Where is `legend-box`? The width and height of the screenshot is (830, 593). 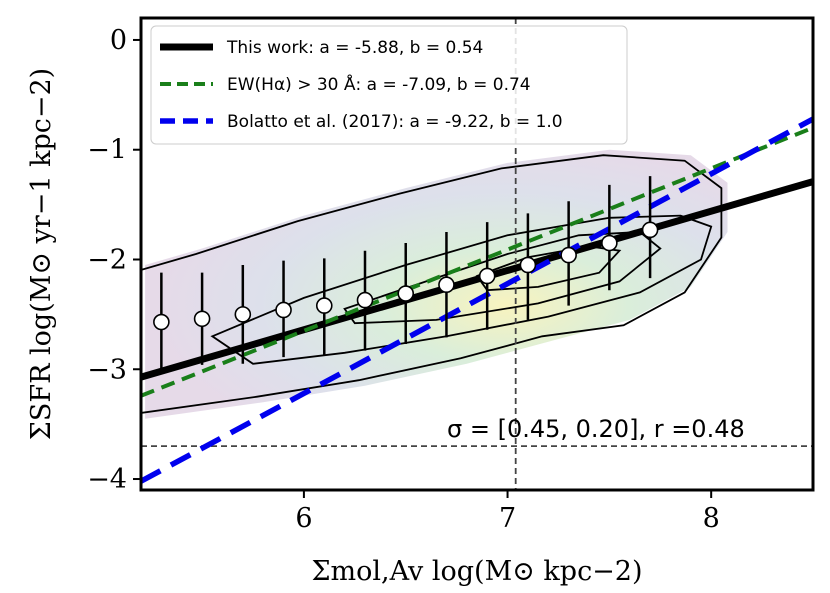
legend-box is located at coordinates (389, 85).